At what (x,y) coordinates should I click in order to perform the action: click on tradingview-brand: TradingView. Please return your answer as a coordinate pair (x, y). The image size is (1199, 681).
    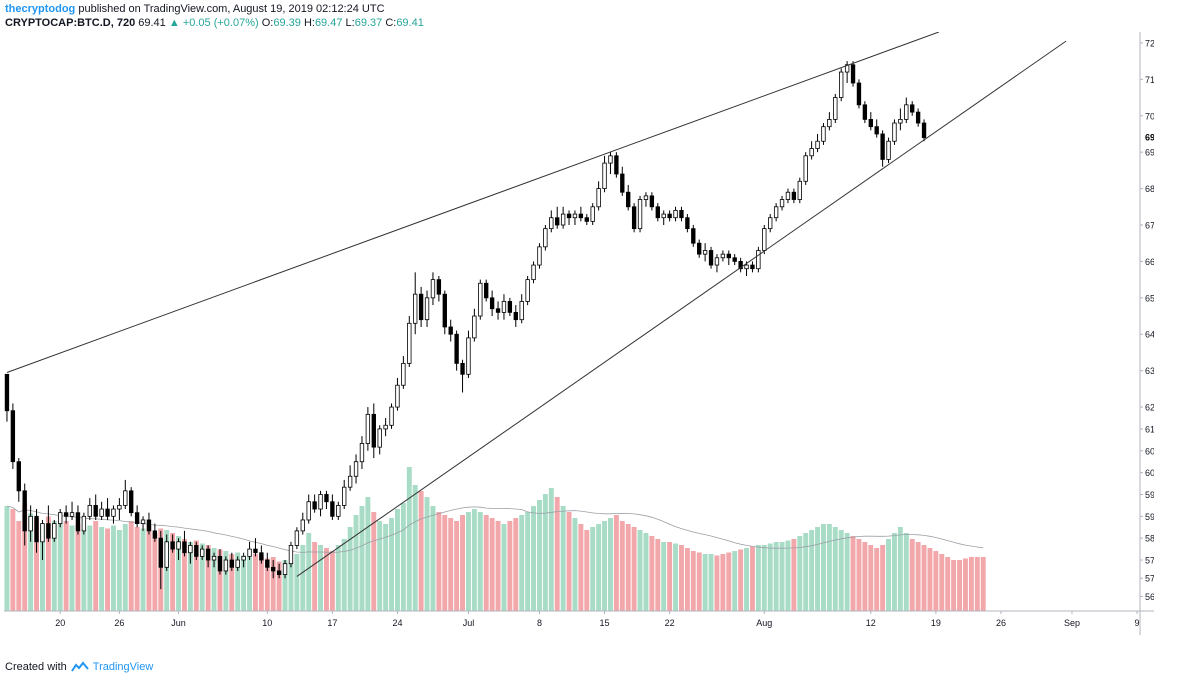
    Looking at the image, I should click on (123, 667).